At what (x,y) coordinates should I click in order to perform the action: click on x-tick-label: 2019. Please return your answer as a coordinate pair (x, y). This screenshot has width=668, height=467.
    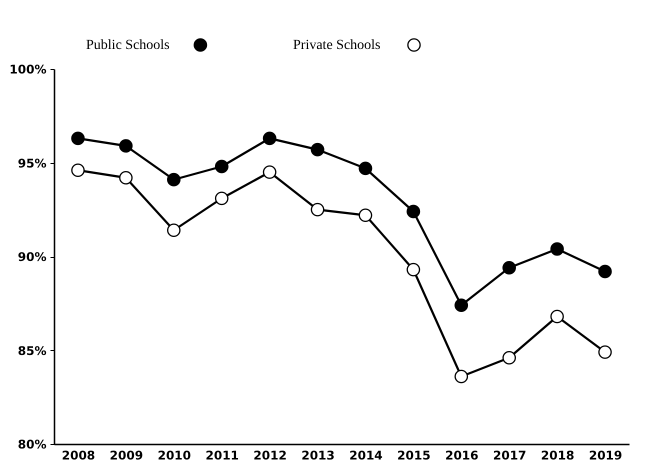
    Looking at the image, I should click on (605, 455).